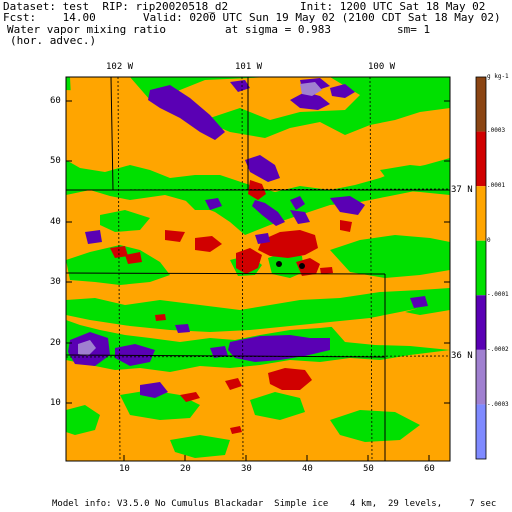 Image resolution: width=512 pixels, height=512 pixels. What do you see at coordinates (120, 67) in the screenshot?
I see `lon-label-102w: 102 W` at bounding box center [120, 67].